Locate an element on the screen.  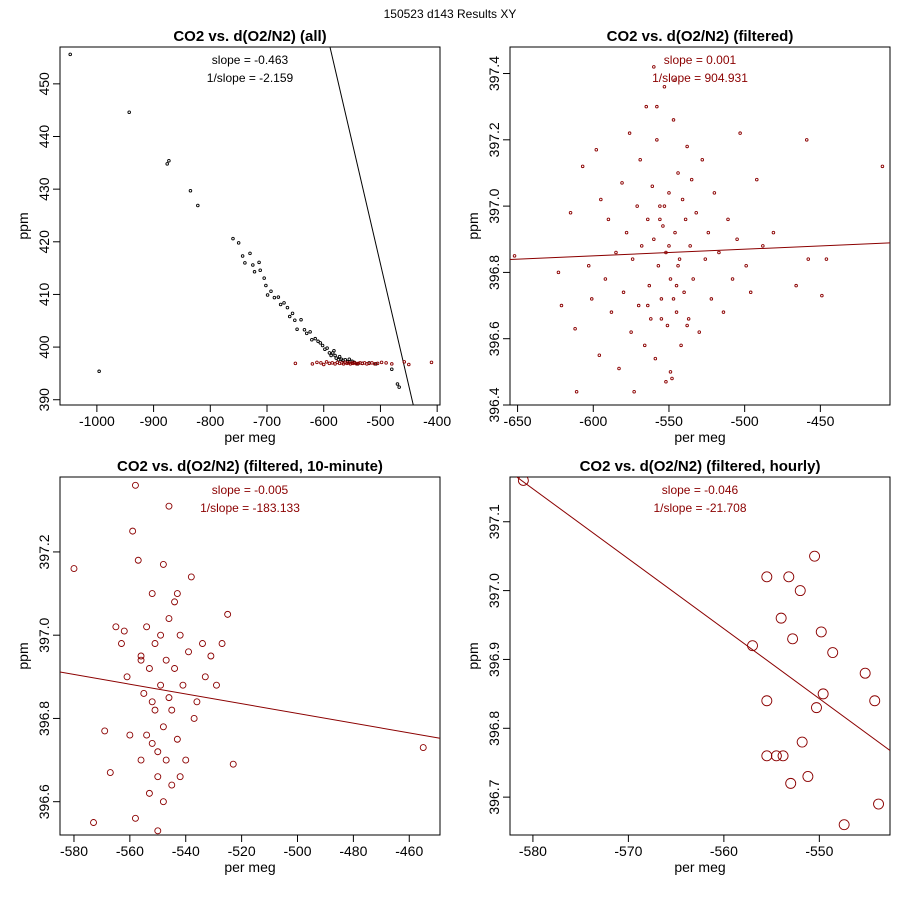
slope-annotation: slope = -0.005 is located at coordinates (250, 490).